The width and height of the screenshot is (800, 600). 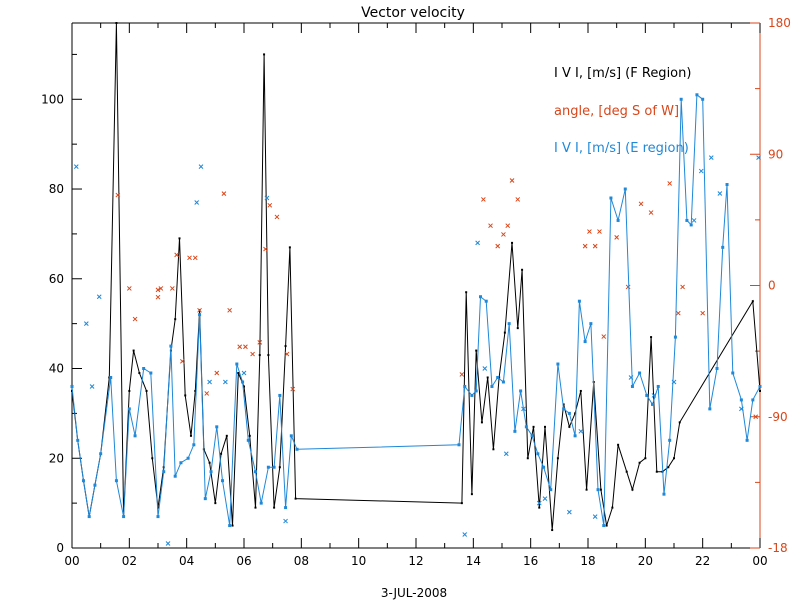 What do you see at coordinates (56, 189) in the screenshot?
I see `y-left-tick-label: 80` at bounding box center [56, 189].